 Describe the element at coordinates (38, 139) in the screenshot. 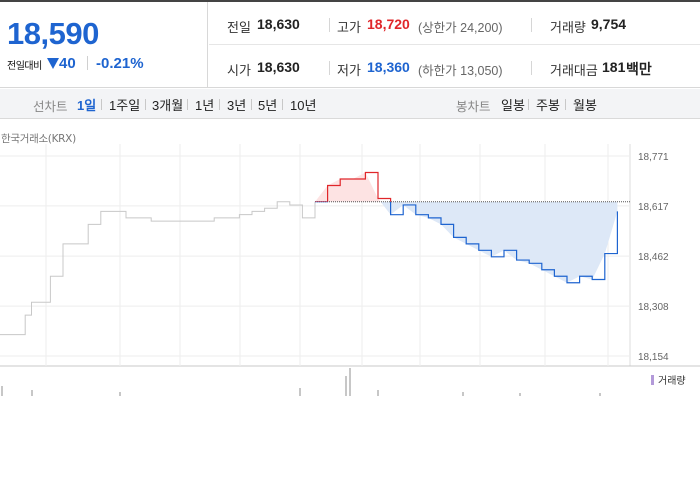

I see `chart-source-label: 한국거래소(KRX)` at that location.